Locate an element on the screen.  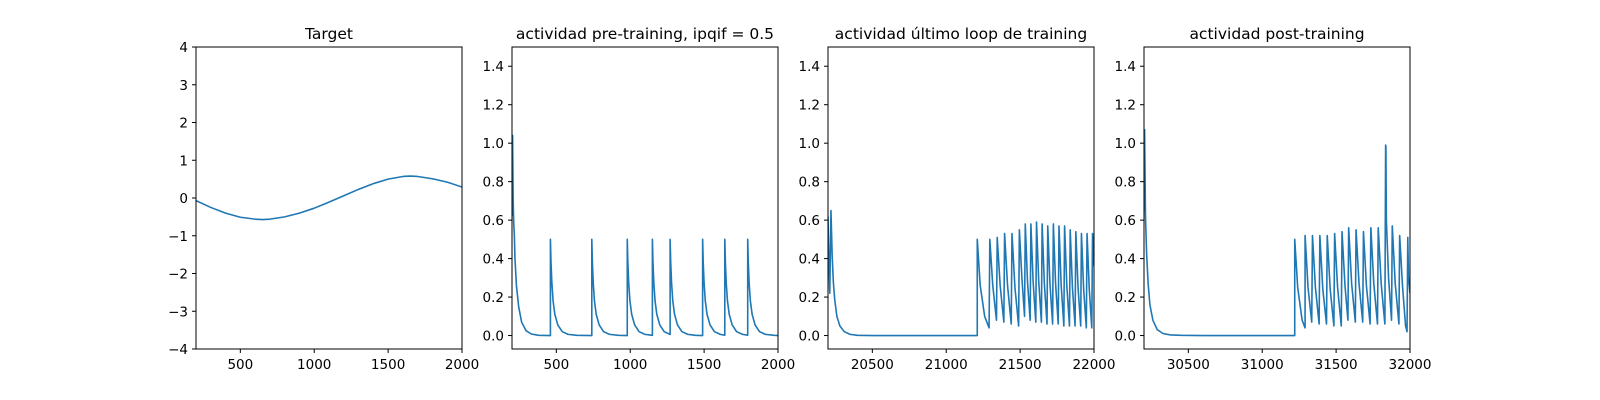
subplot-title: actividad último loop de training is located at coordinates (961, 34).